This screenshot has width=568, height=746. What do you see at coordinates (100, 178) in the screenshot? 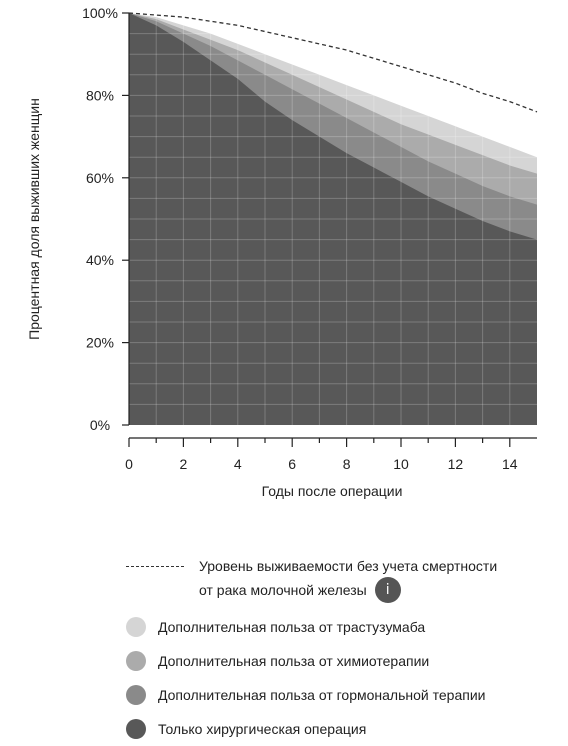
I see `y-tick-label: 60%` at bounding box center [100, 178].